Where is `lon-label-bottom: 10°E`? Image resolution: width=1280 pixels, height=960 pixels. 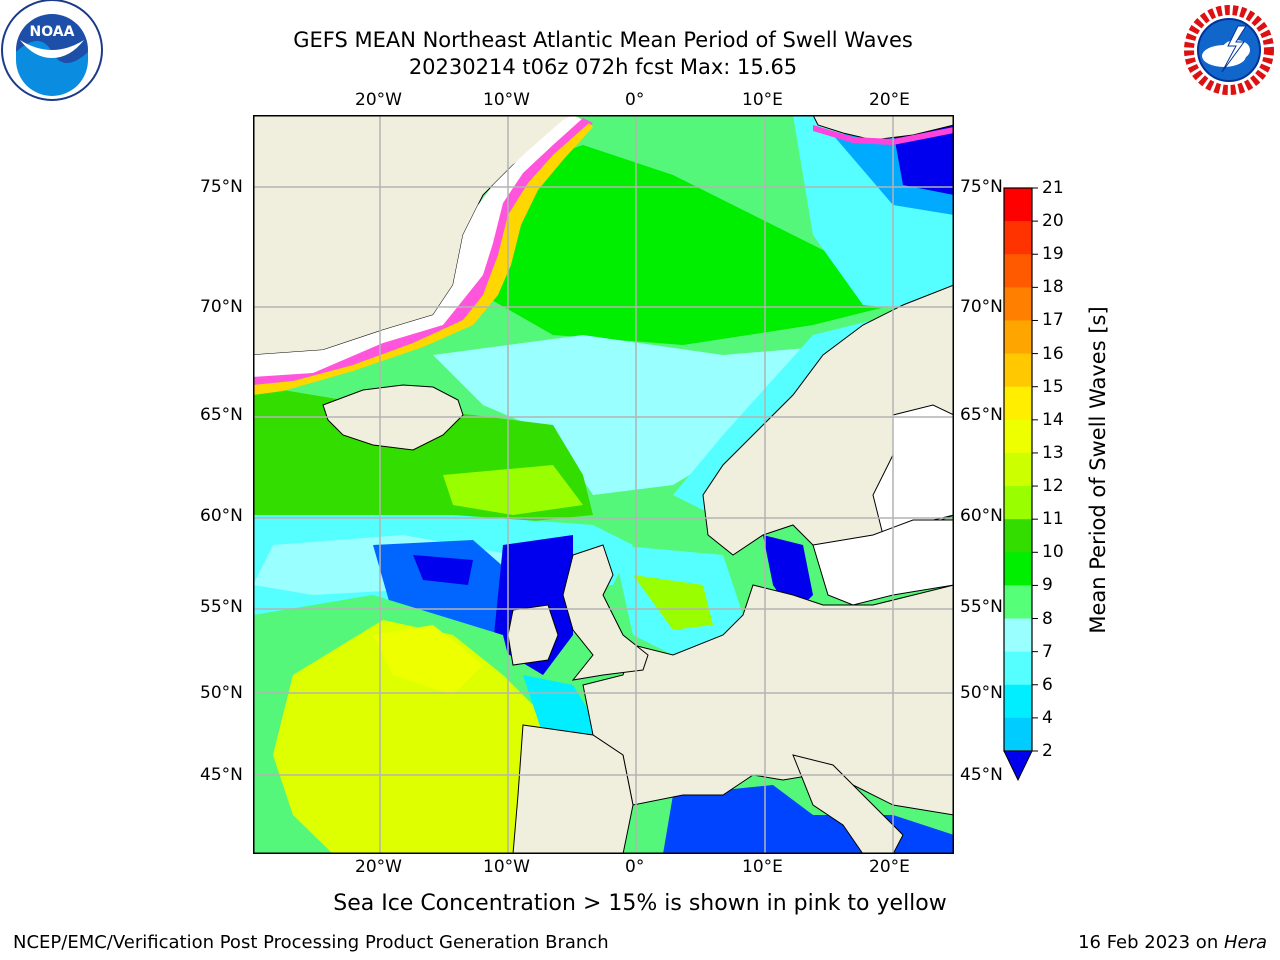 lon-label-bottom: 10°E is located at coordinates (762, 867).